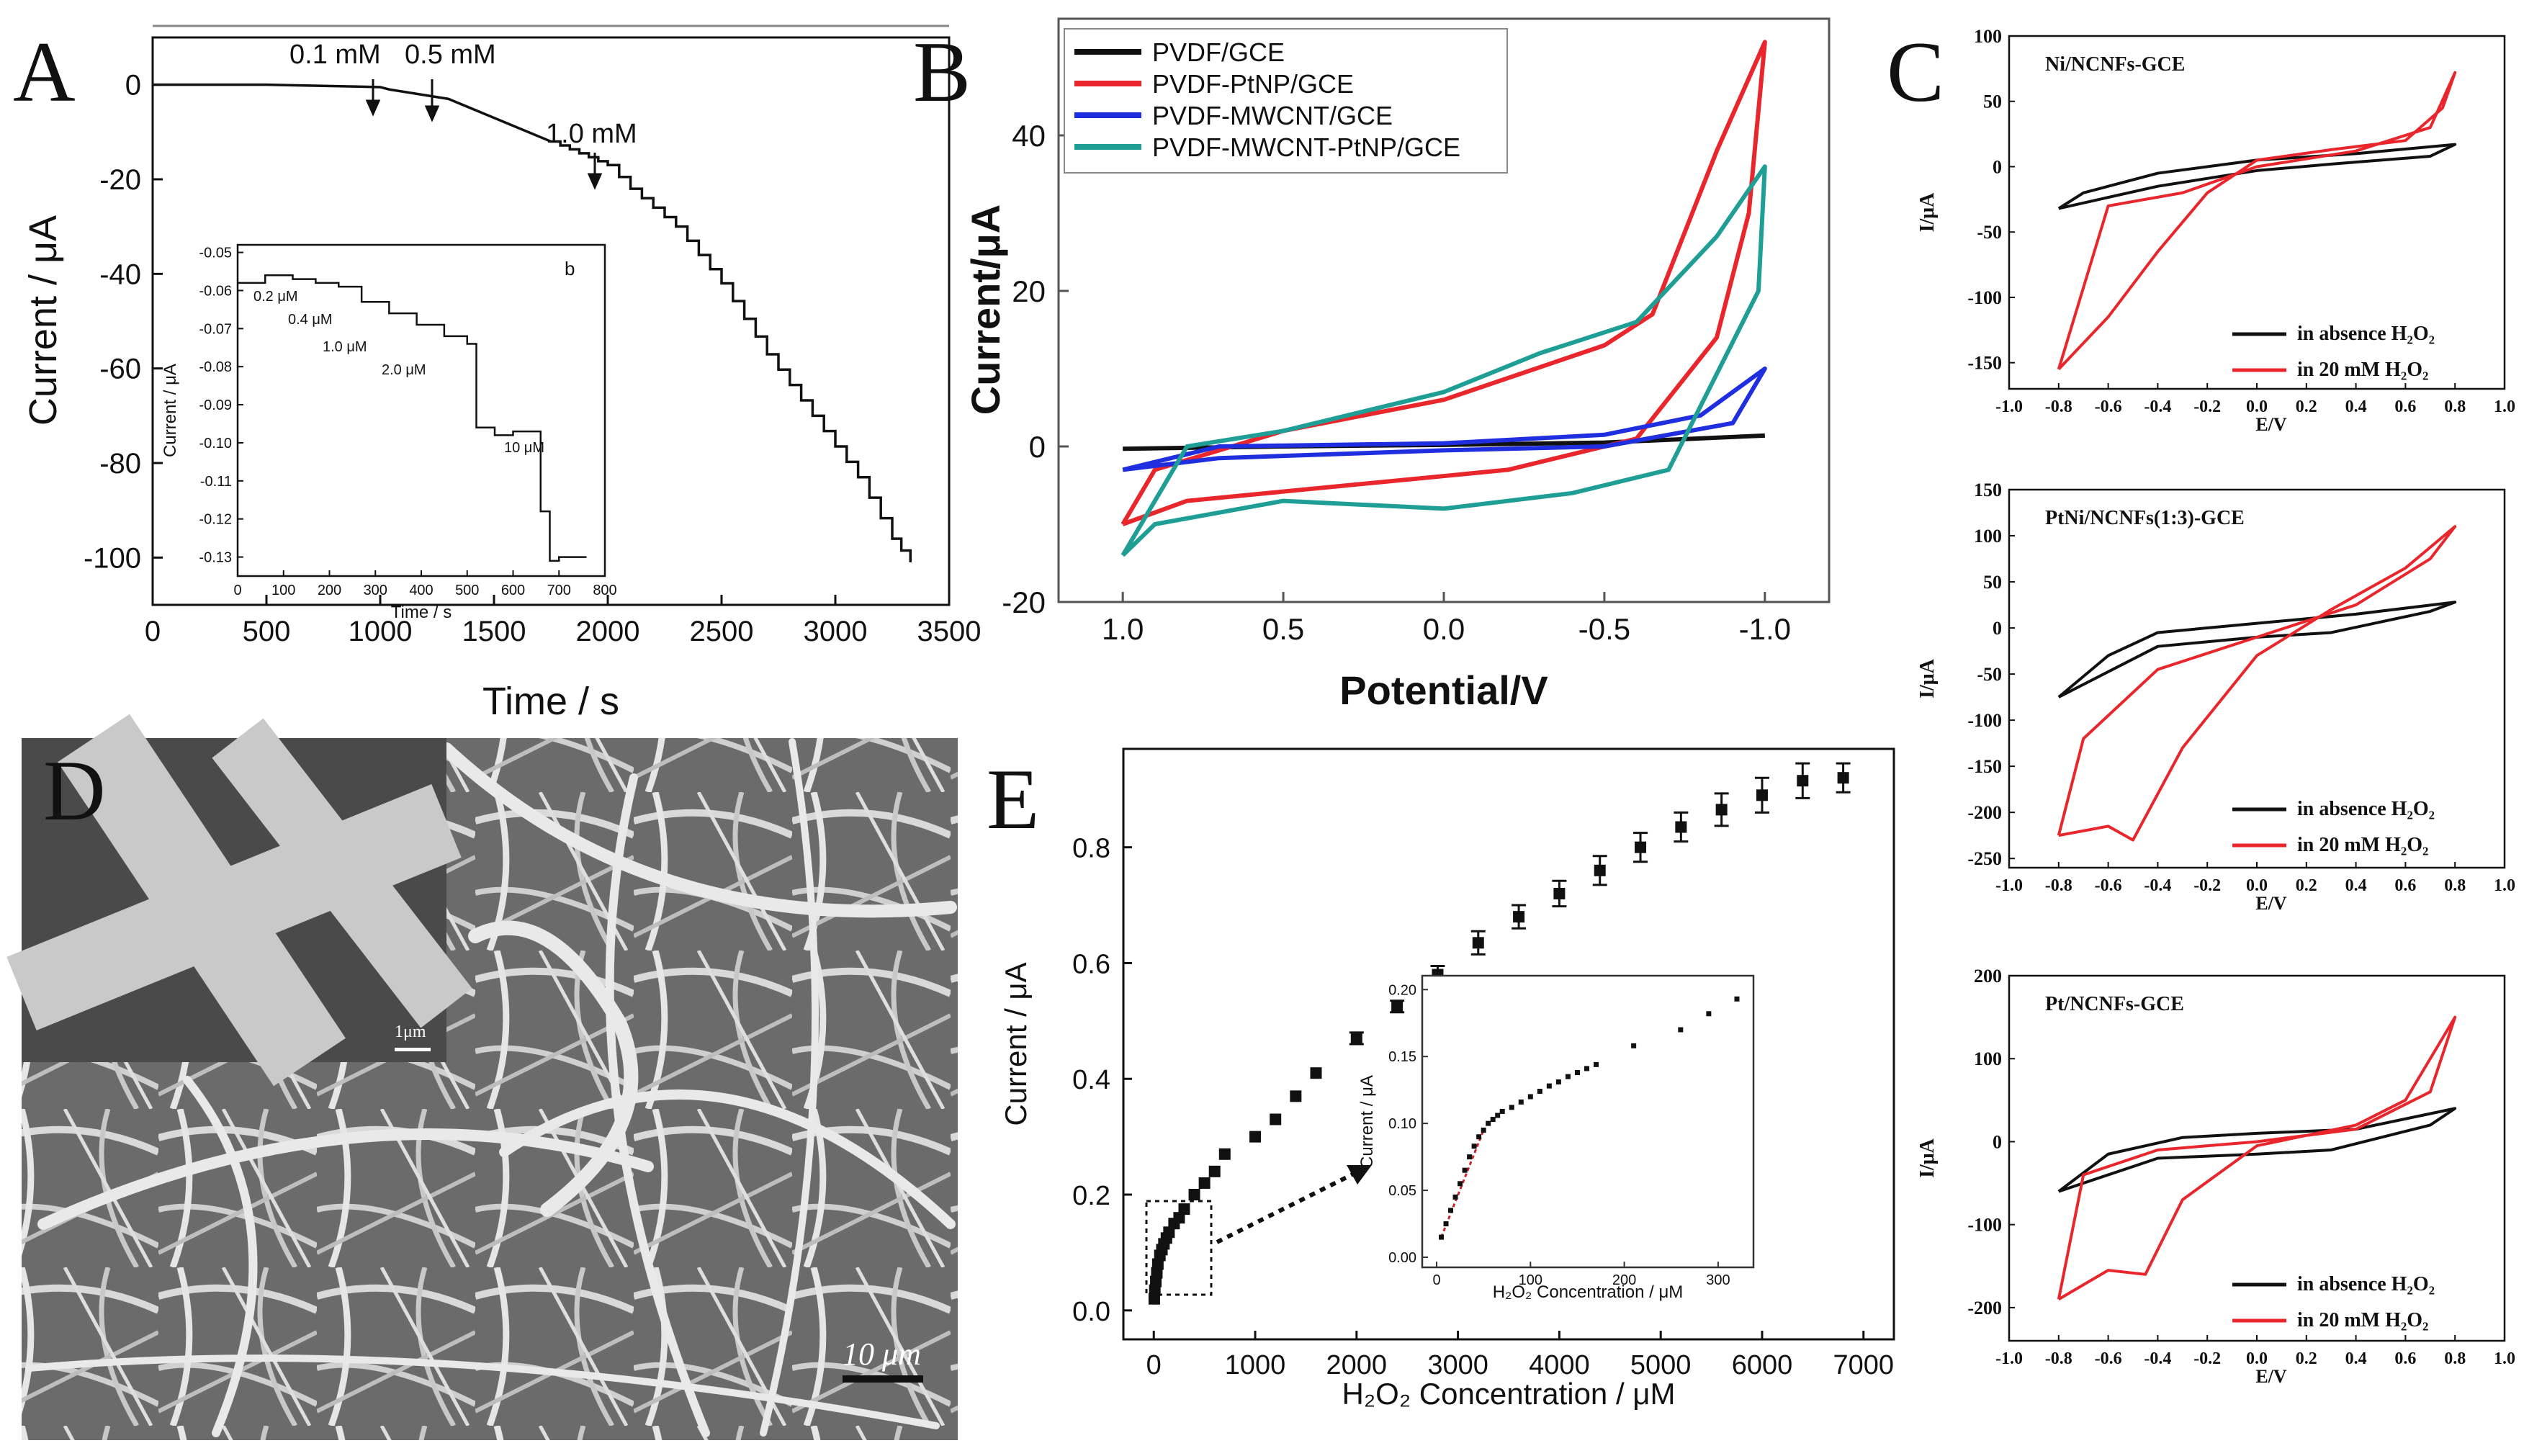  What do you see at coordinates (1285, 1208) in the screenshot?
I see `panel-e-zoom-arrow` at bounding box center [1285, 1208].